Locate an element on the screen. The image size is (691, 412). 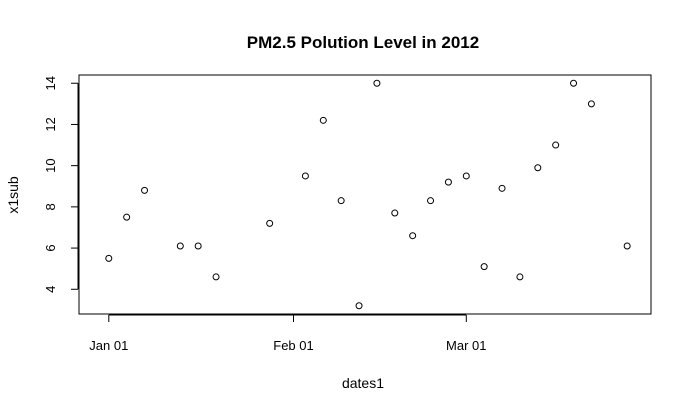
y-tick-label: 8 is located at coordinates (50, 206).